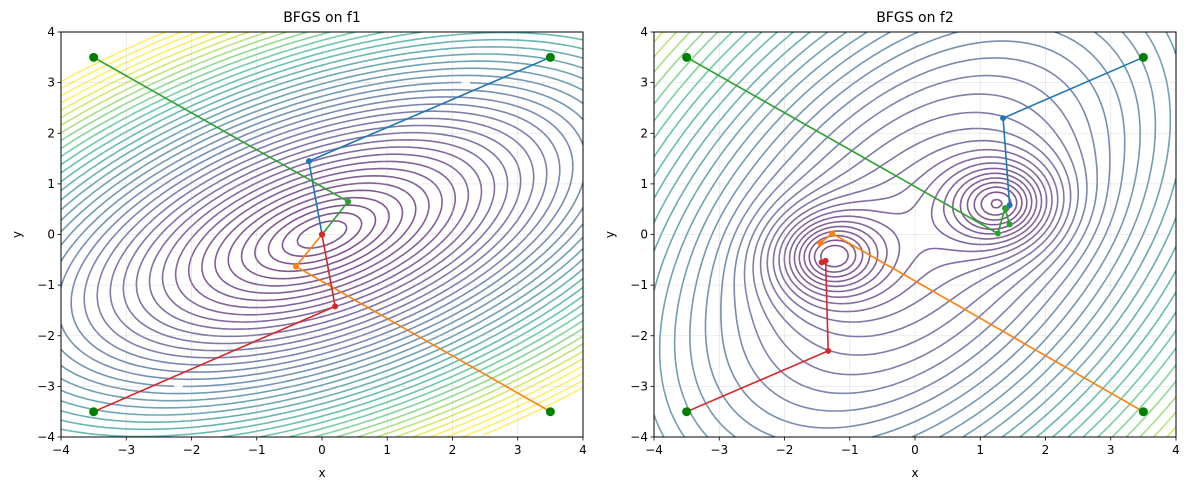  Describe the element at coordinates (51, 235) in the screenshot. I see `y-tick-label: 0` at that location.